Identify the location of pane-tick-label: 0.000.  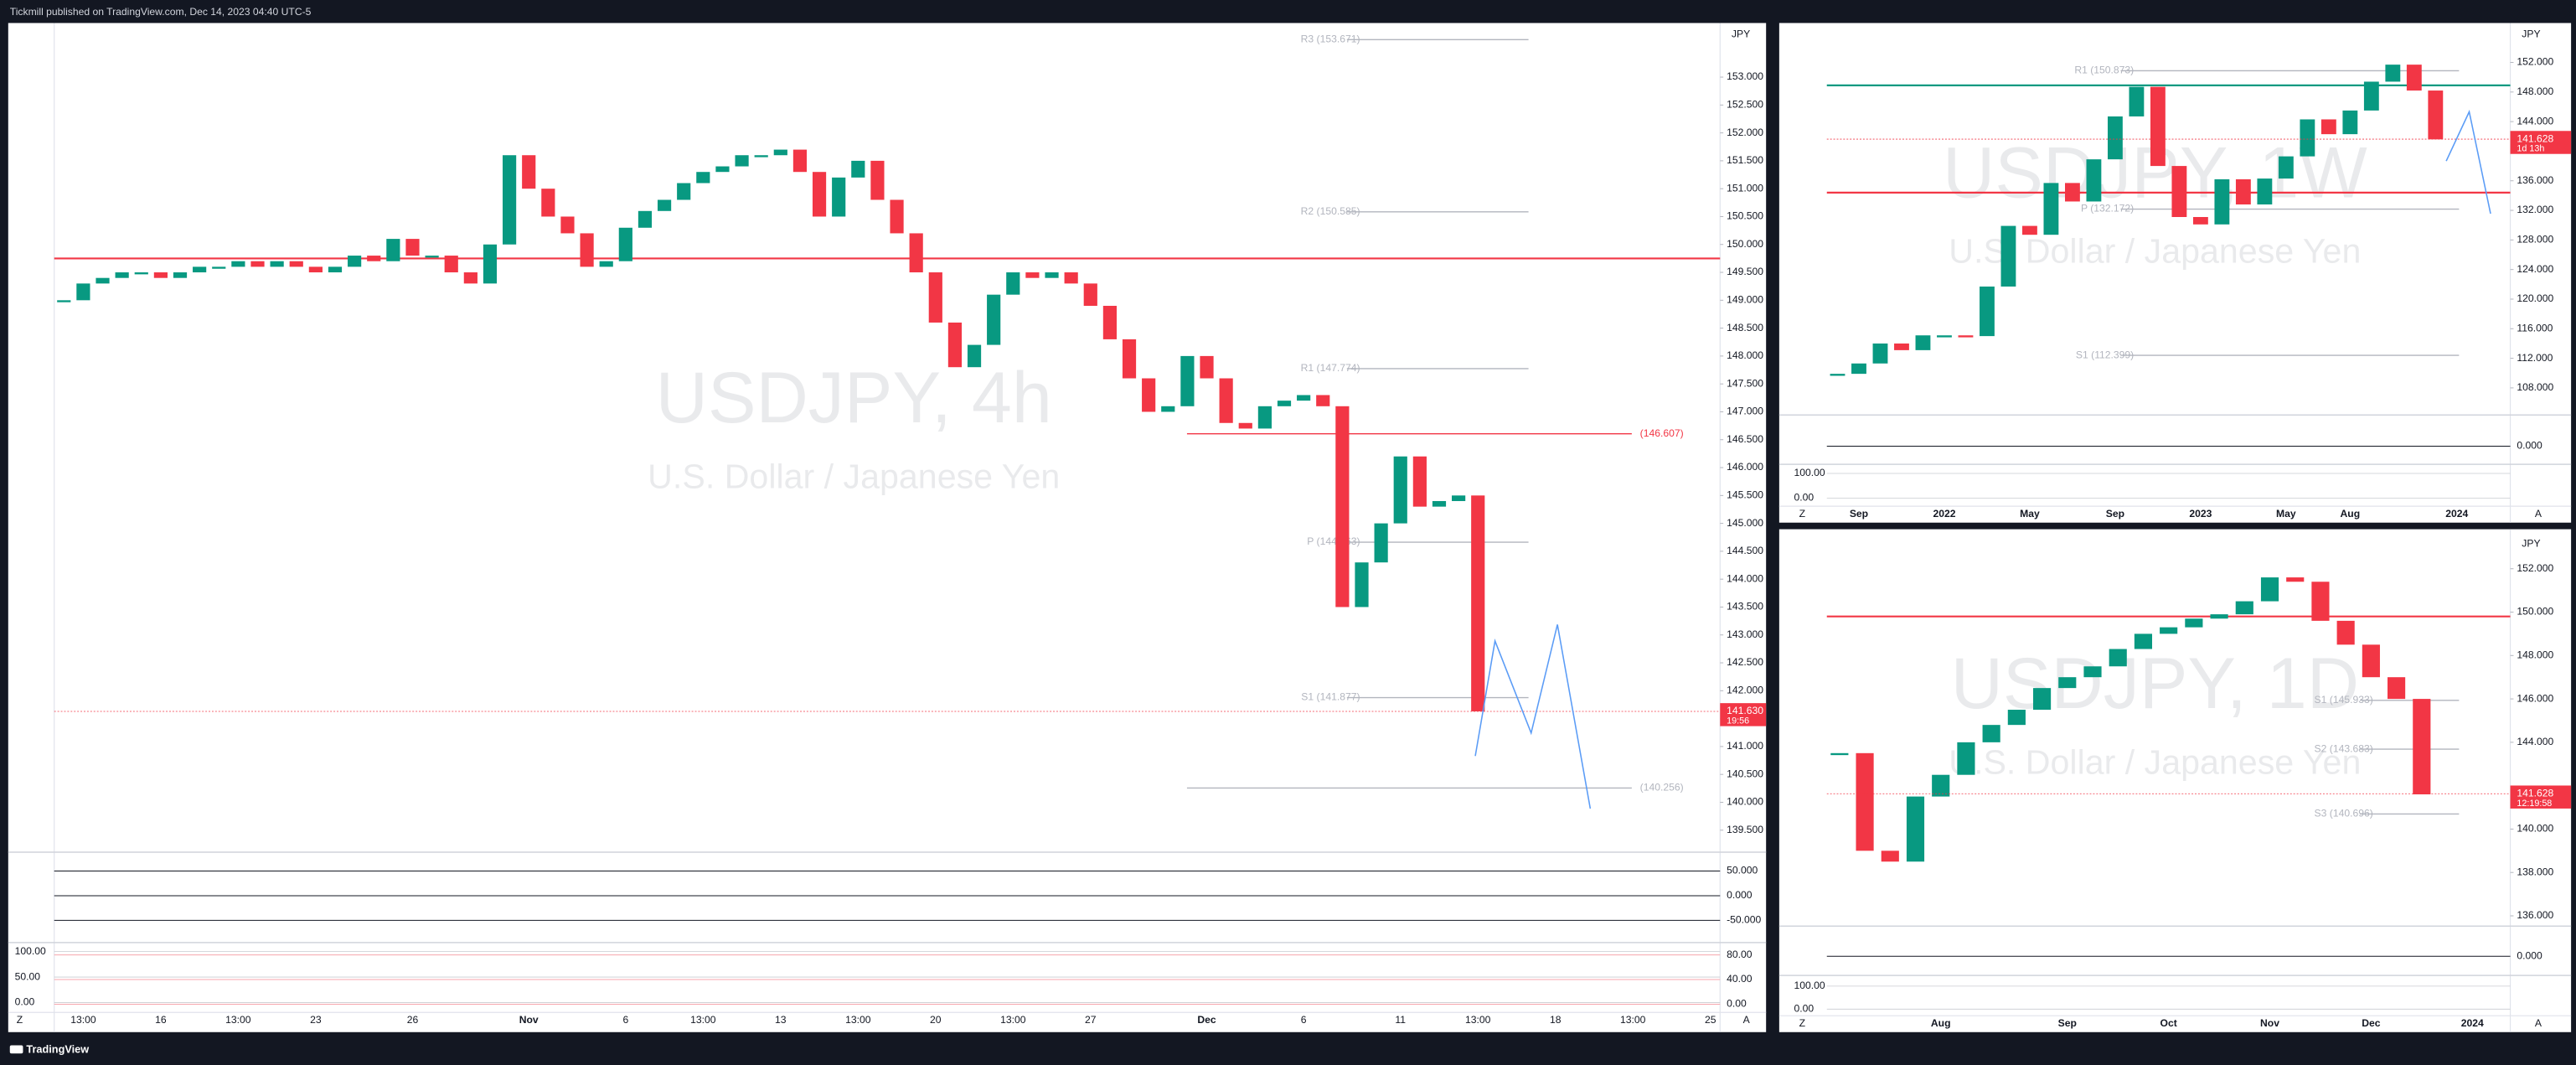
(2529, 446).